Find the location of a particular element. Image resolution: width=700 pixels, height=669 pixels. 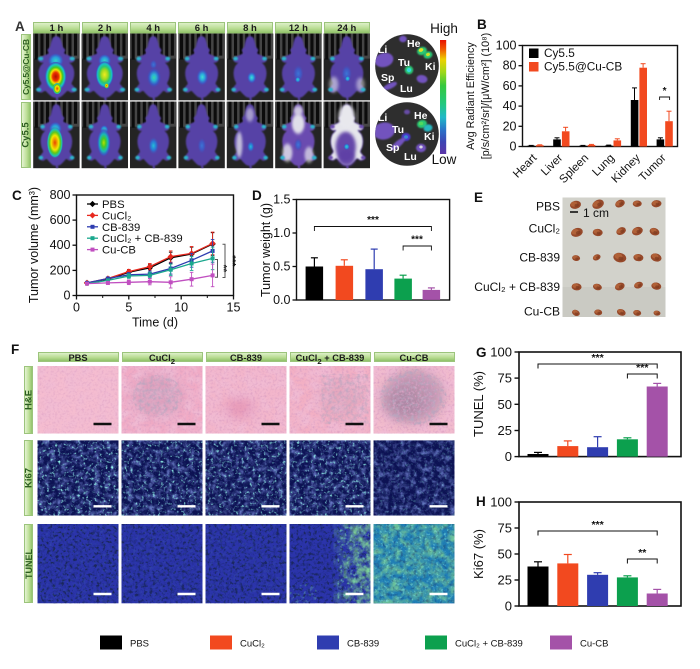

svg-text: Tumor weight (g) is located at coordinates (266, 250).